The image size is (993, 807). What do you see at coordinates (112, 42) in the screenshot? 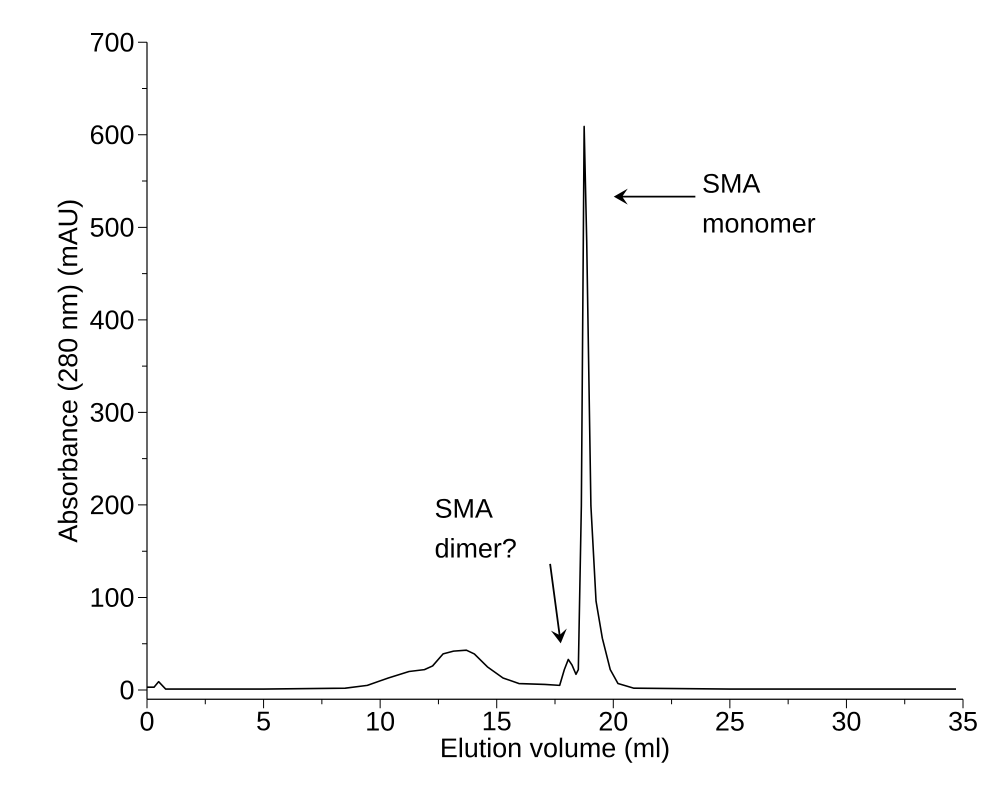
I see `y-tick-label: 700` at bounding box center [112, 42].